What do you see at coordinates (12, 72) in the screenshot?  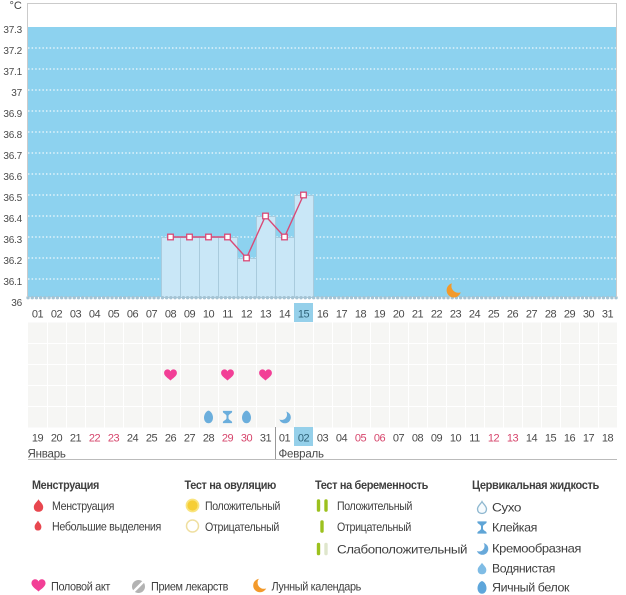 I see `svg-text: 37.1` at bounding box center [12, 72].